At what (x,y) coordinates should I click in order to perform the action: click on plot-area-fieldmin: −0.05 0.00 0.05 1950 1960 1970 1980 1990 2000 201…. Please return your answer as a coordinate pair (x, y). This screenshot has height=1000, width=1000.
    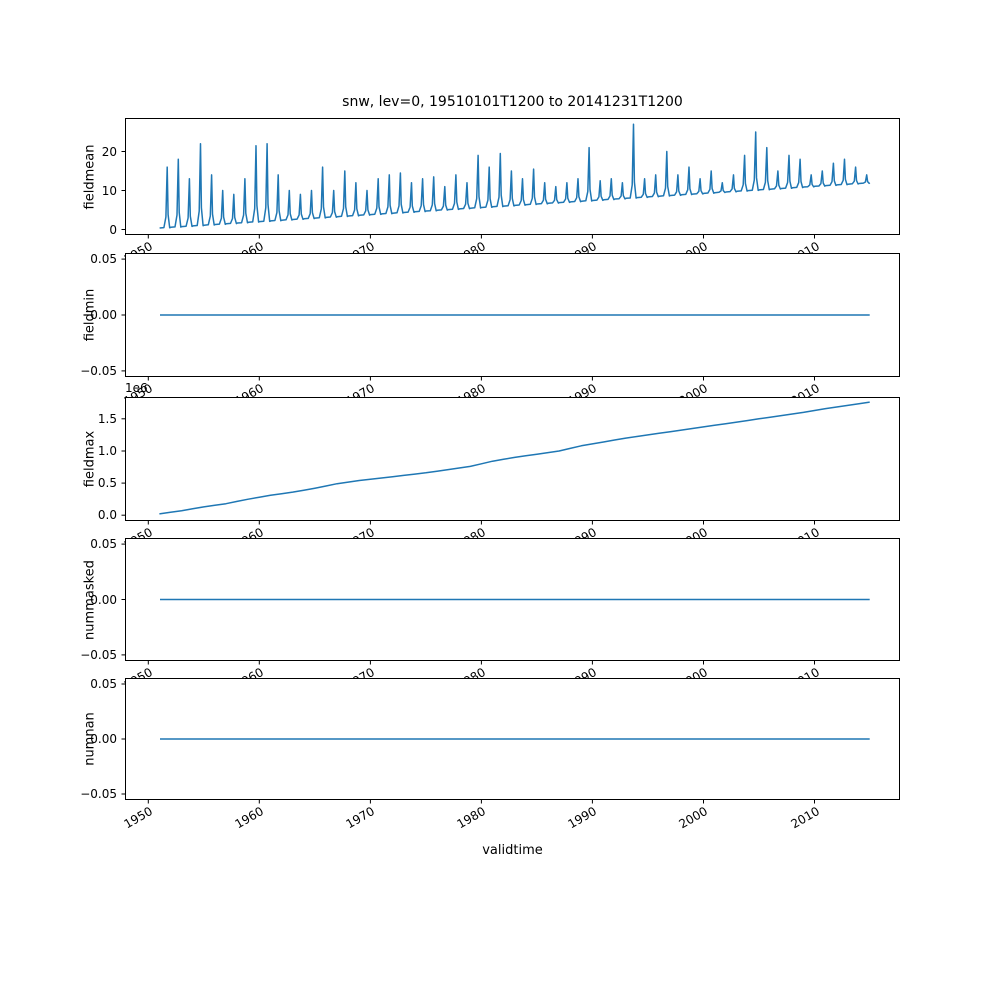
    Looking at the image, I should click on (490, 330).